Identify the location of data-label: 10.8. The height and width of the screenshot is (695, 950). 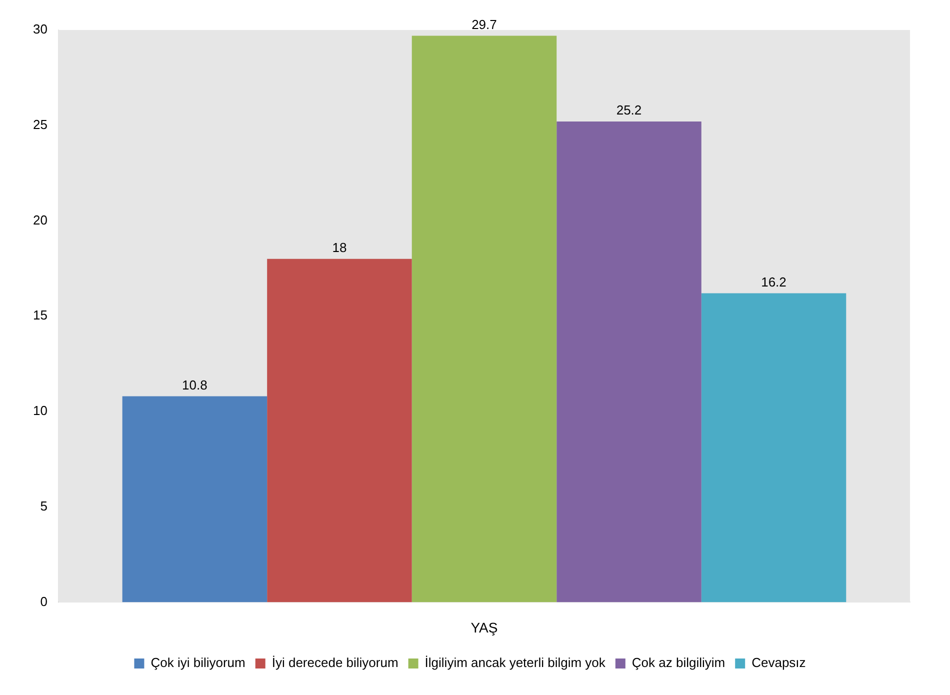
(195, 384).